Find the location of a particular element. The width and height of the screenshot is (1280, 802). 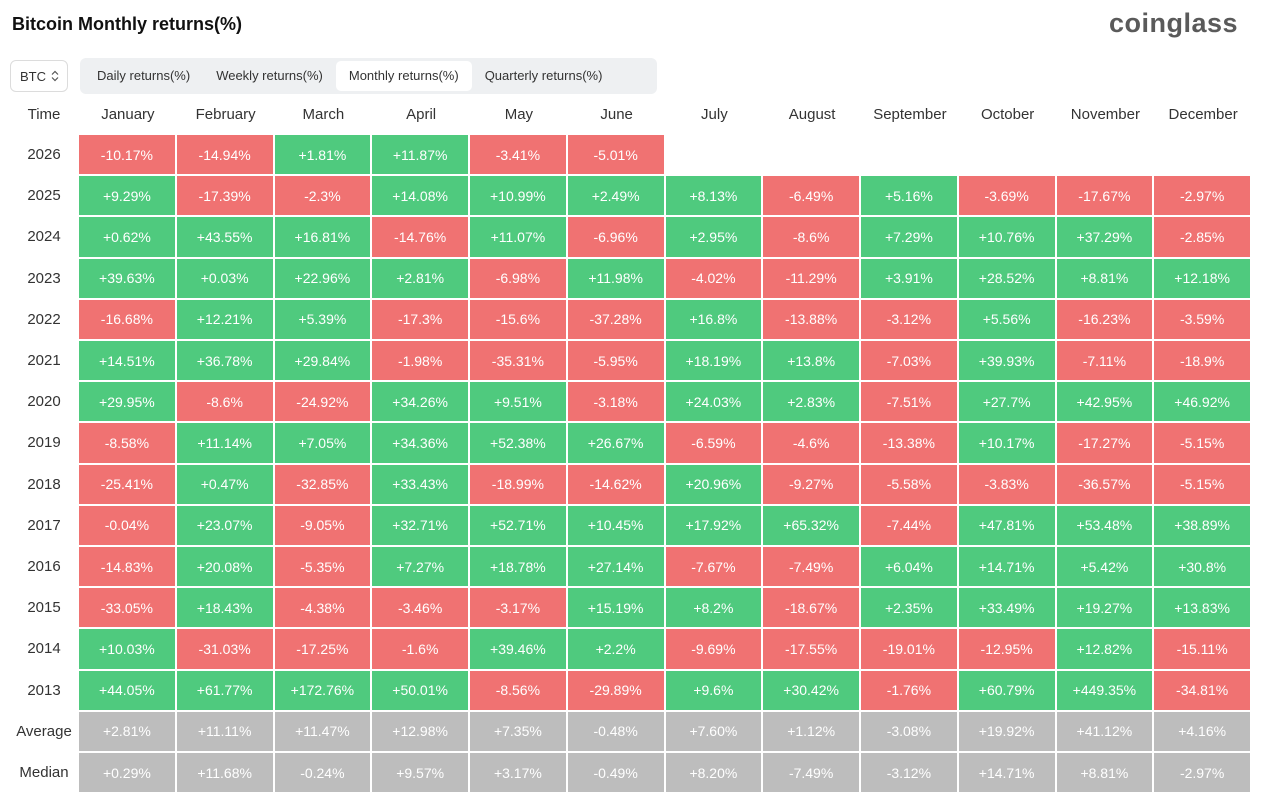

return-cell: +22.96% is located at coordinates (322, 278).